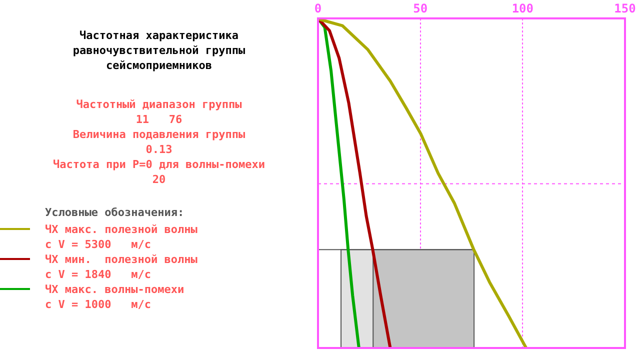 Image resolution: width=641 pixels, height=351 pixels. Describe the element at coordinates (625, 8) in the screenshot. I see `x-tick-label: 150` at that location.